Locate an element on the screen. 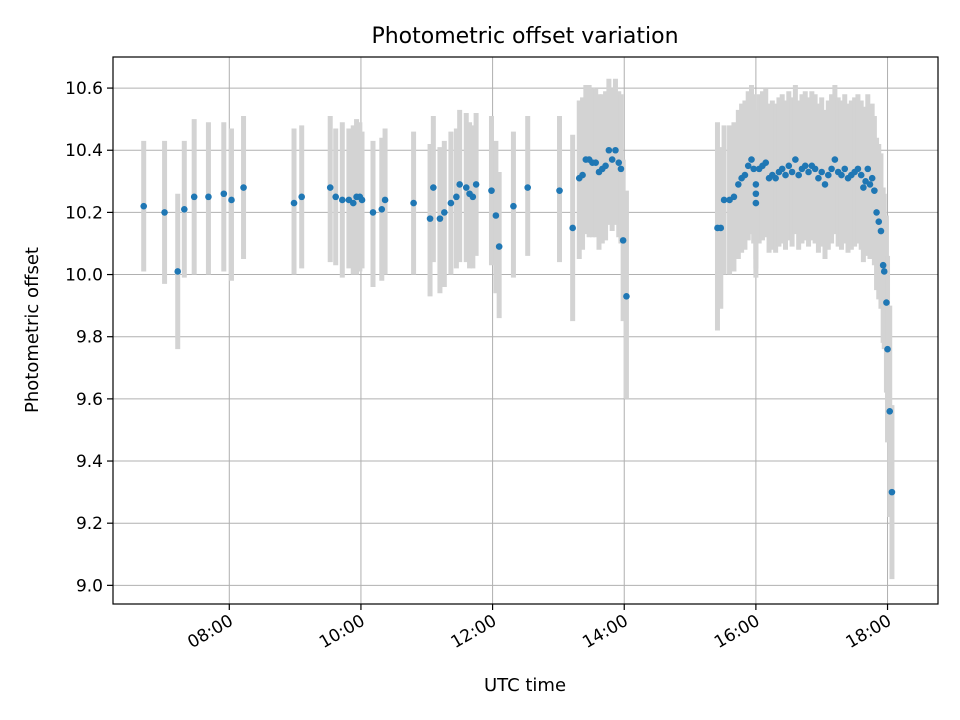  y-tick-label: 9.6 is located at coordinates (89, 400).